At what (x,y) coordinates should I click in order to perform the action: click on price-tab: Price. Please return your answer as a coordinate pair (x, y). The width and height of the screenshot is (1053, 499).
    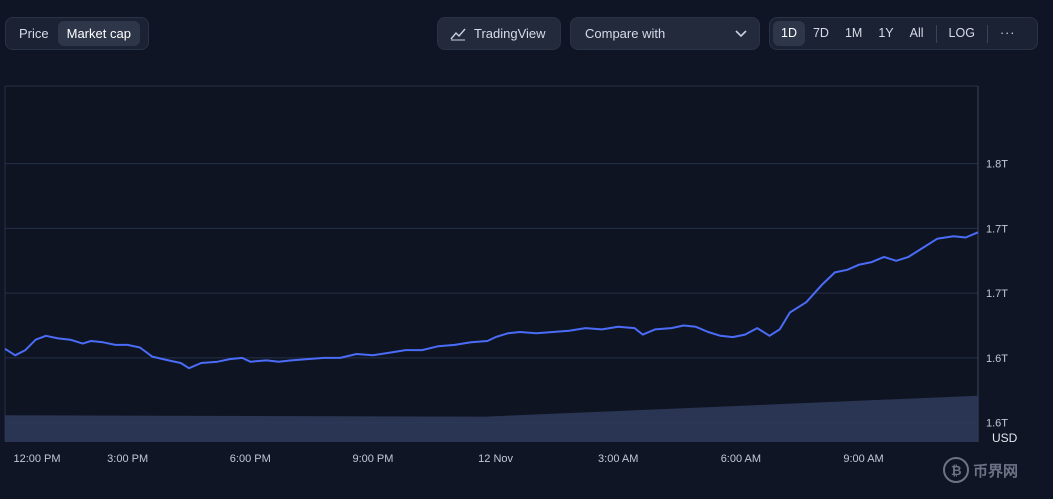
    Looking at the image, I should click on (34, 33).